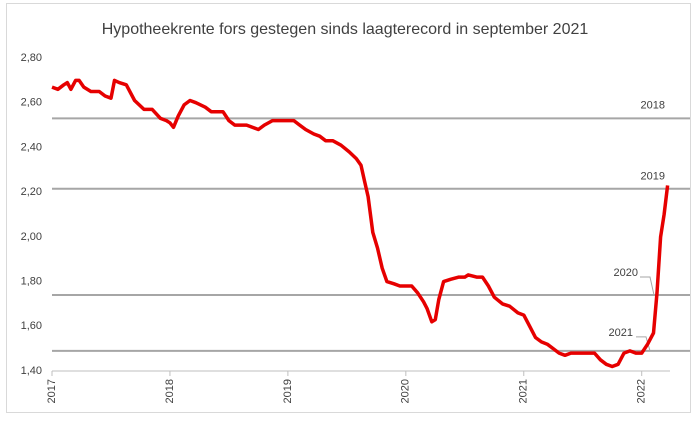 This screenshot has width=694, height=426. What do you see at coordinates (170, 391) in the screenshot?
I see `x-tick-label: 2018` at bounding box center [170, 391].